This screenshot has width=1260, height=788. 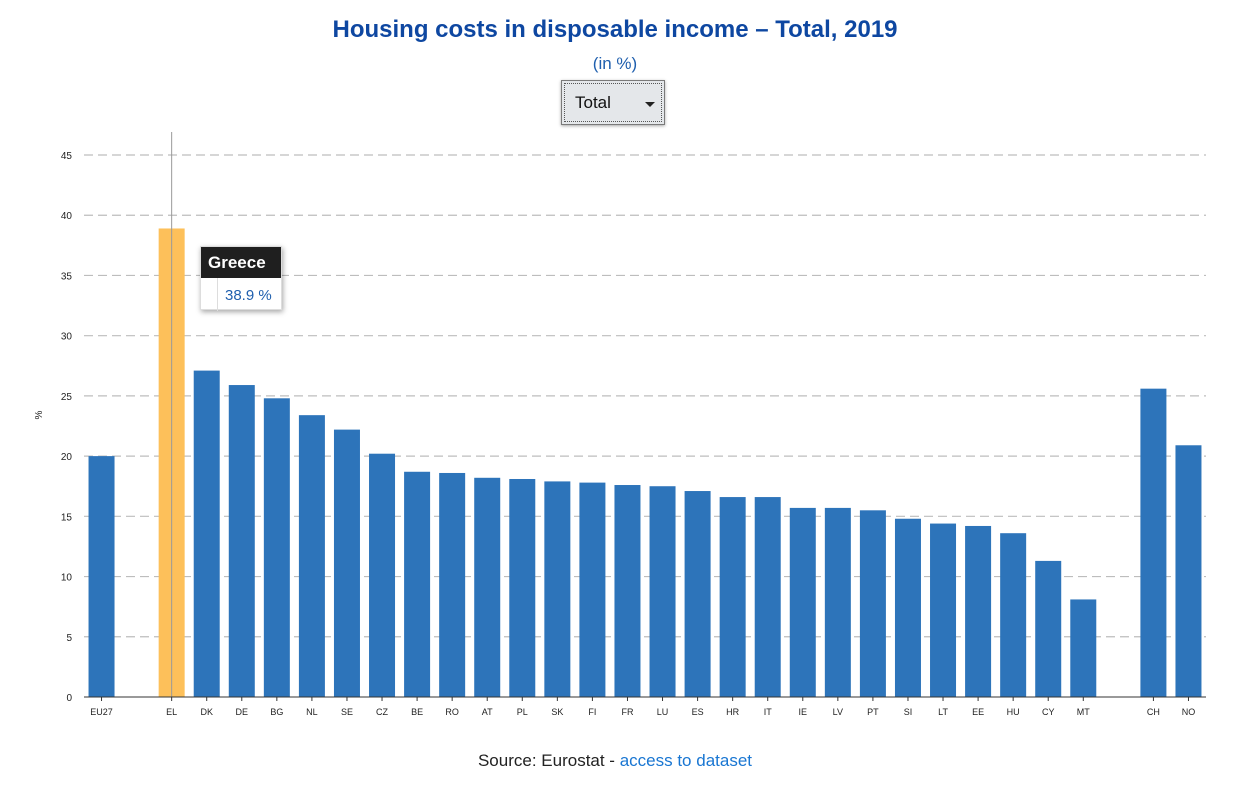 What do you see at coordinates (802, 602) in the screenshot?
I see `bar-ie` at bounding box center [802, 602].